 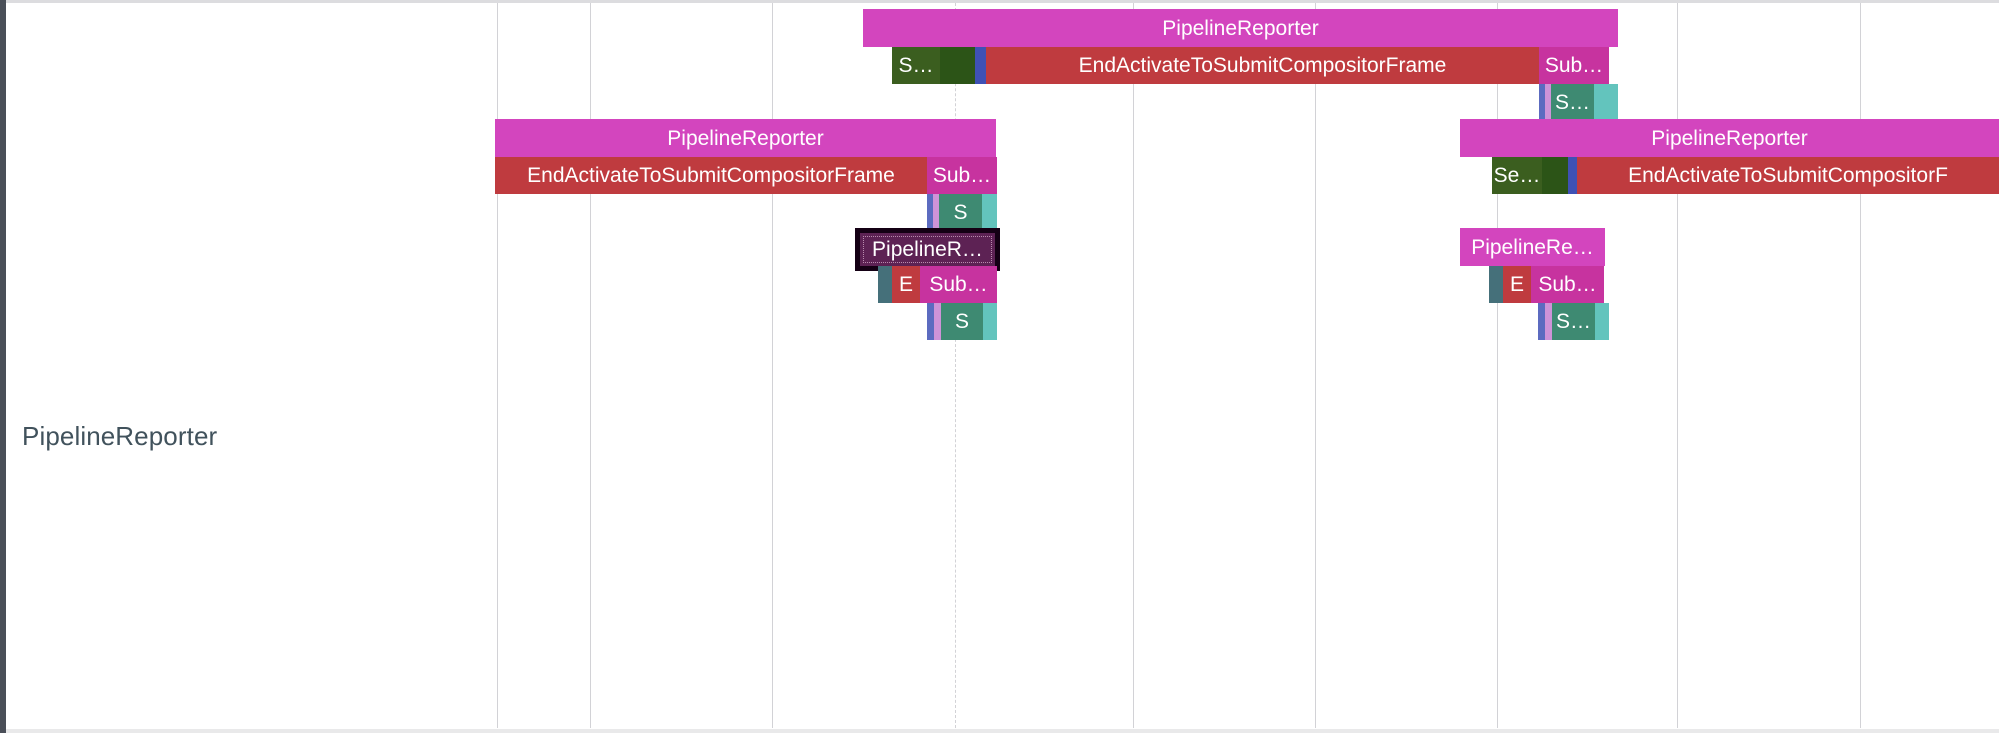 I want to click on block-label: EndActivateToSubmitCompositorF, so click(x=1788, y=175).